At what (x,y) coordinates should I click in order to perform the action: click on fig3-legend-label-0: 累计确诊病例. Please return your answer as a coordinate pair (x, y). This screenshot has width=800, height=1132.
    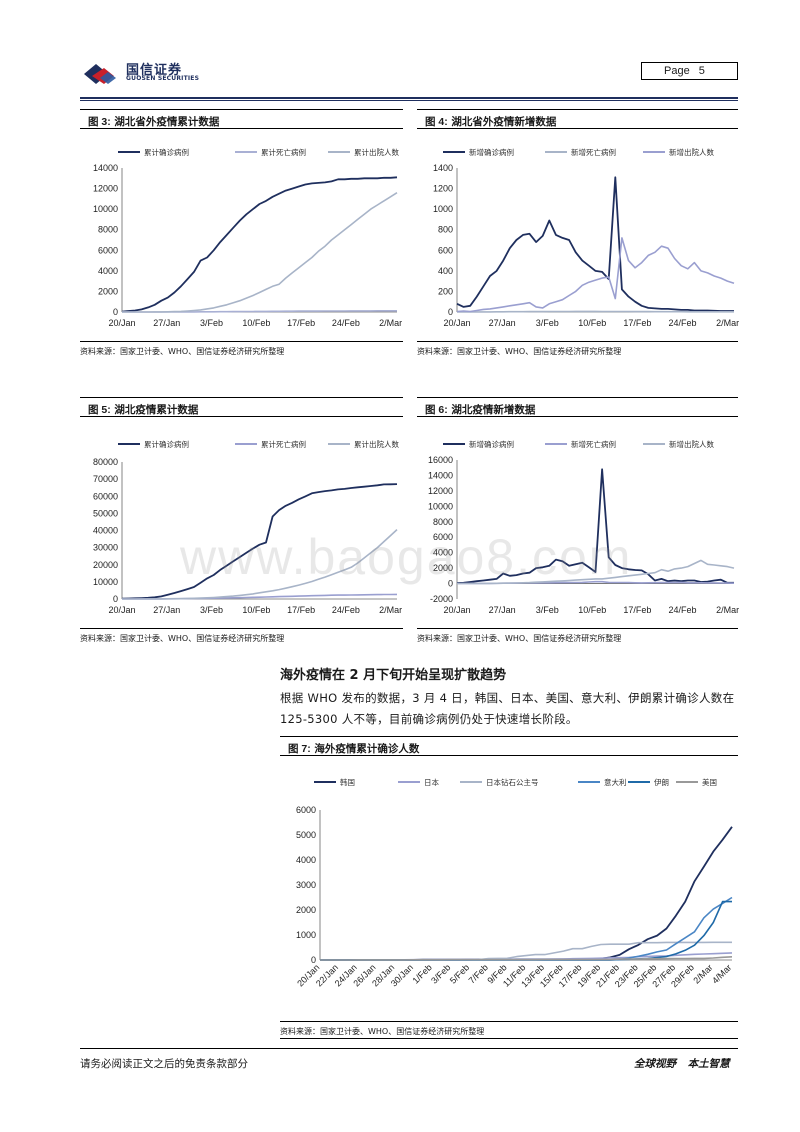
    Looking at the image, I should click on (166, 152).